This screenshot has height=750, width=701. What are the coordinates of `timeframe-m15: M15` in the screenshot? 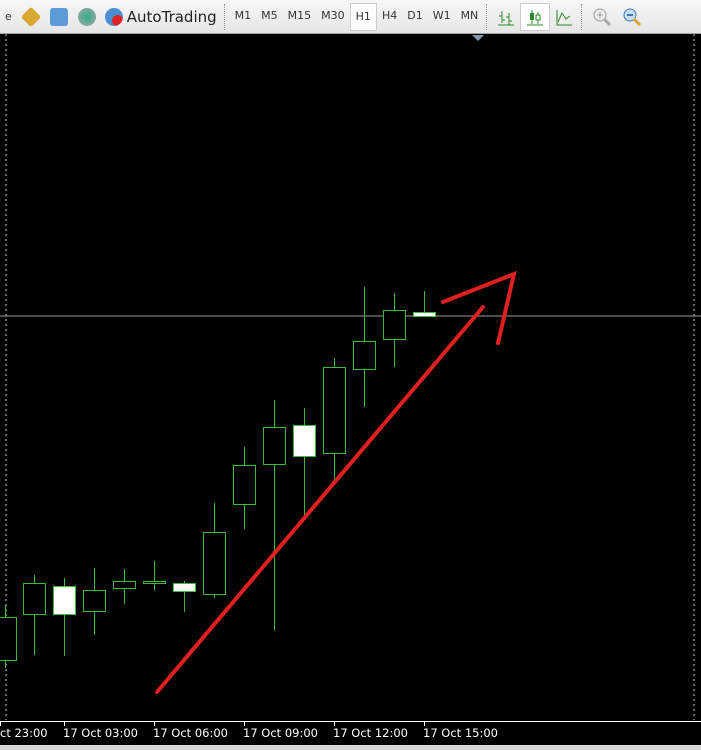 It's located at (299, 15).